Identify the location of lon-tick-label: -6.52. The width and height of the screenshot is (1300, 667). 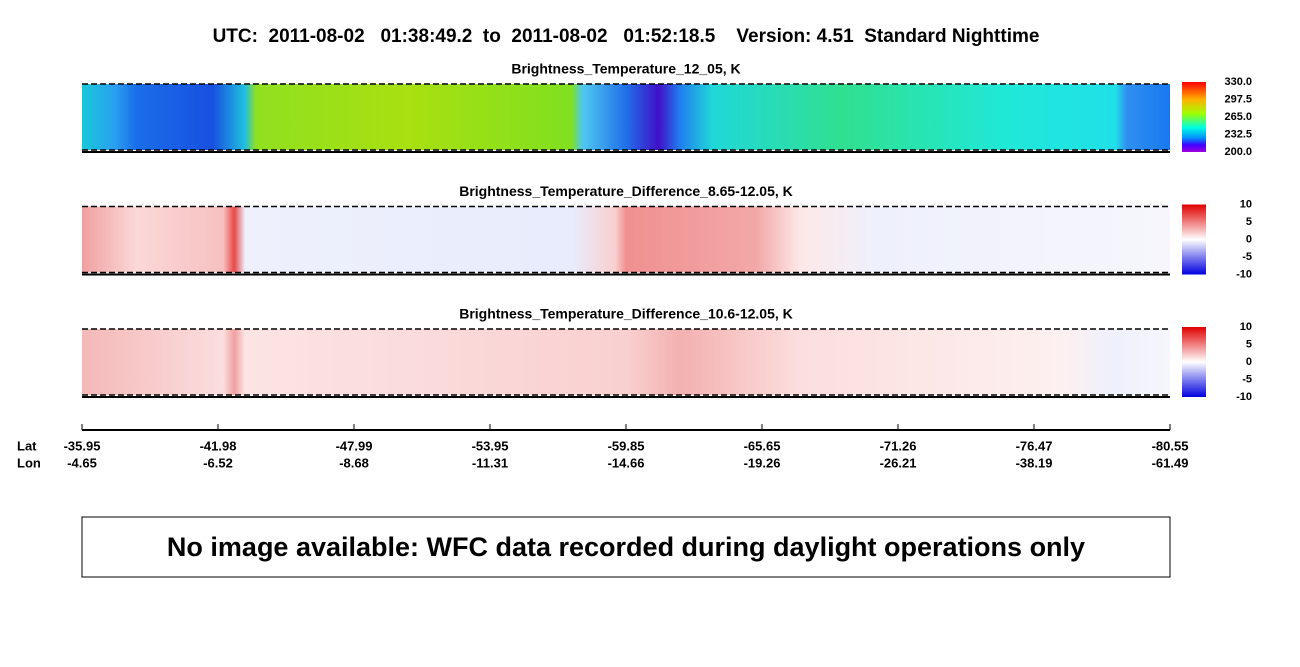
(218, 462).